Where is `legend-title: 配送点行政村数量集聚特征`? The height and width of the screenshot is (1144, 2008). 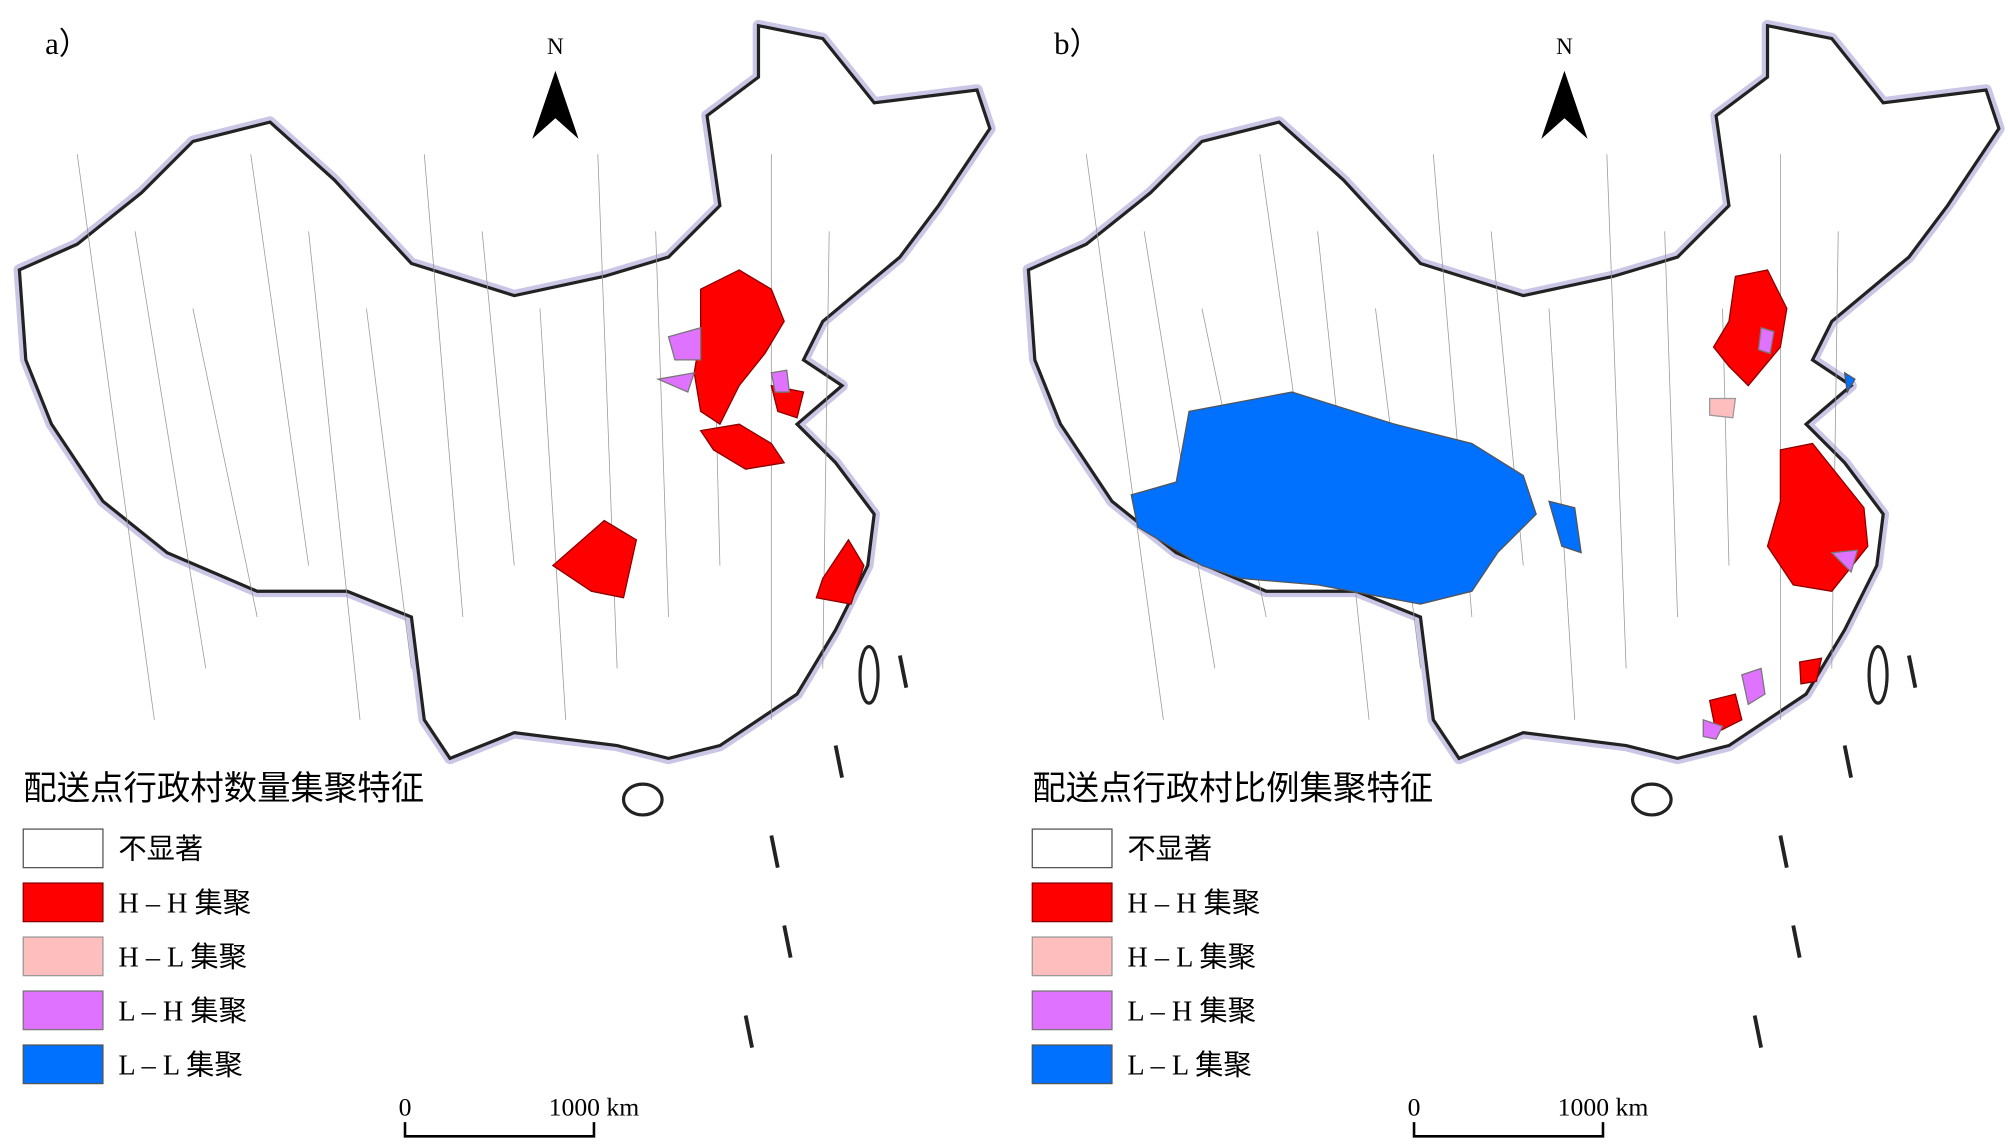 legend-title: 配送点行政村数量集聚特征 is located at coordinates (223, 789).